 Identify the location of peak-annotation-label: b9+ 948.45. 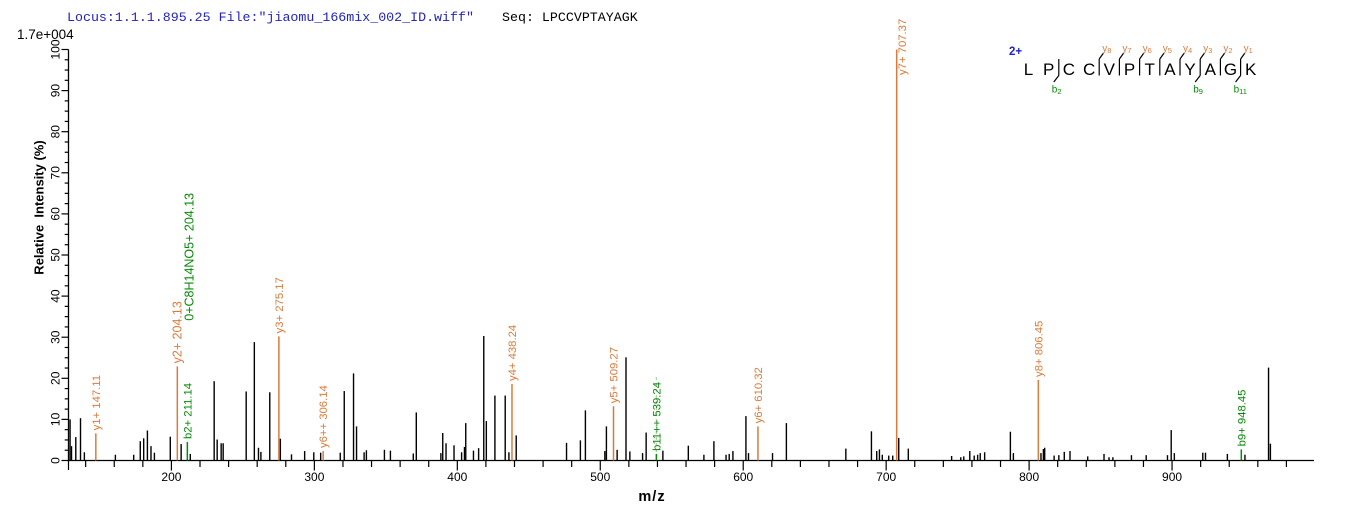
(1242, 418).